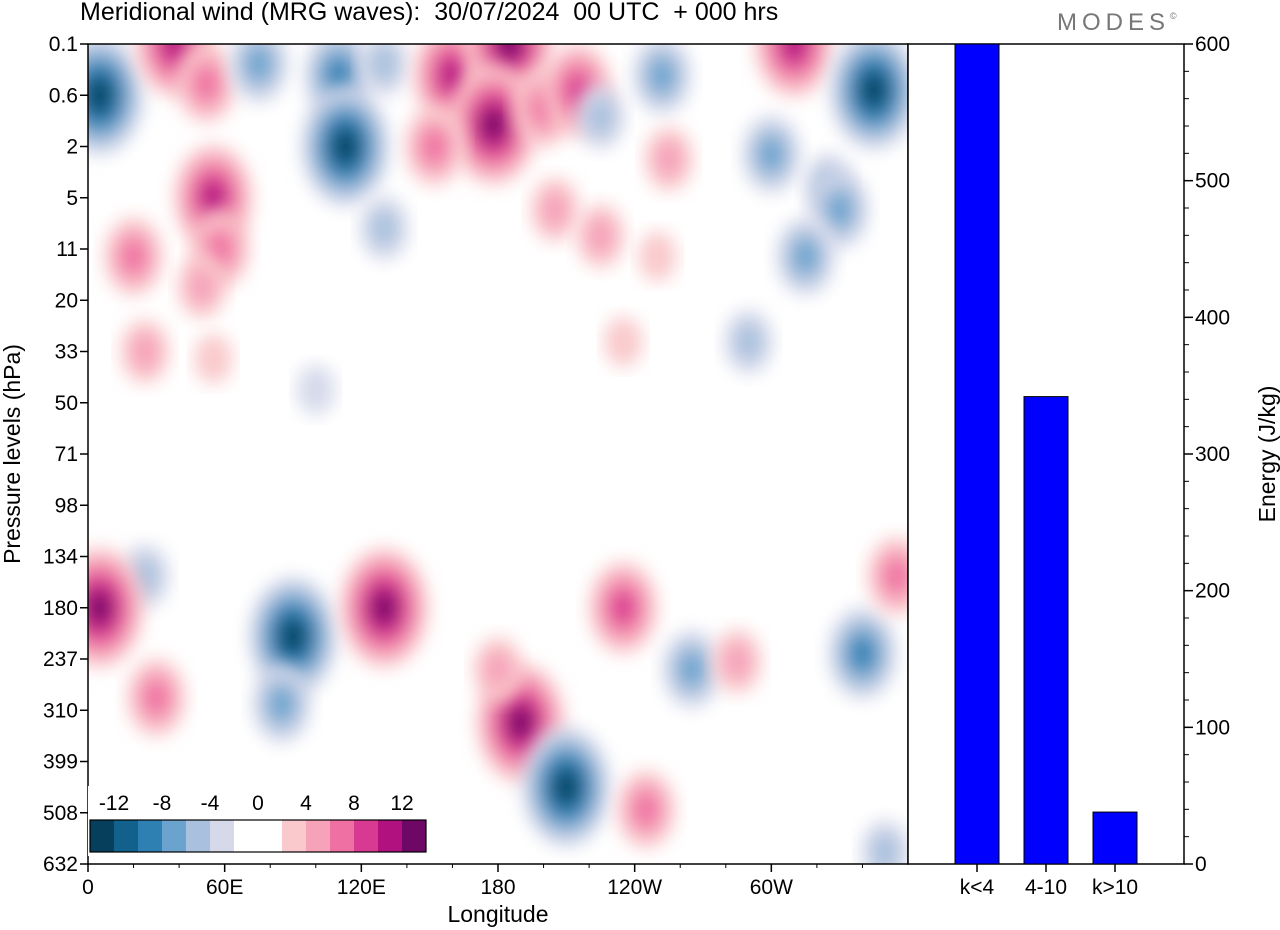 The image size is (1280, 930). I want to click on y-tick-label: 399, so click(60, 762).